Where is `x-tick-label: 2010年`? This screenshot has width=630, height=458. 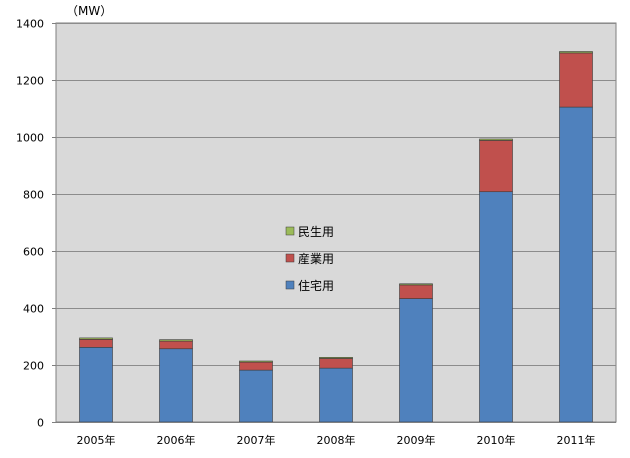
x-tick-label: 2010年 is located at coordinates (496, 440).